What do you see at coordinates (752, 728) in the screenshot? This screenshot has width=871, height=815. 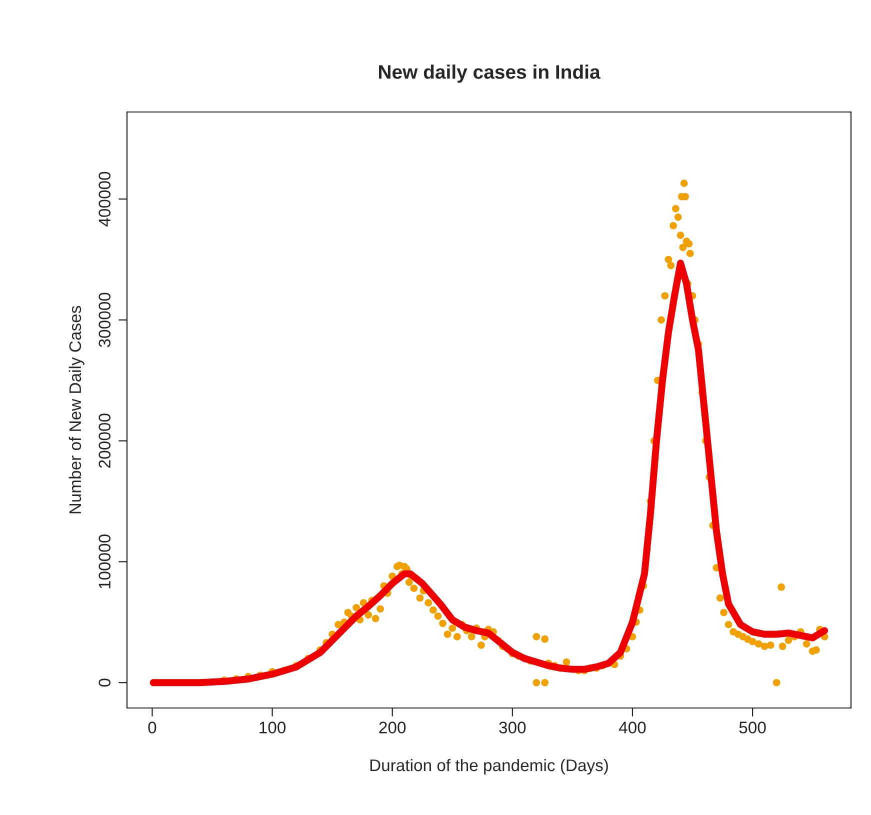 I see `x-tick-label: 500` at bounding box center [752, 728].